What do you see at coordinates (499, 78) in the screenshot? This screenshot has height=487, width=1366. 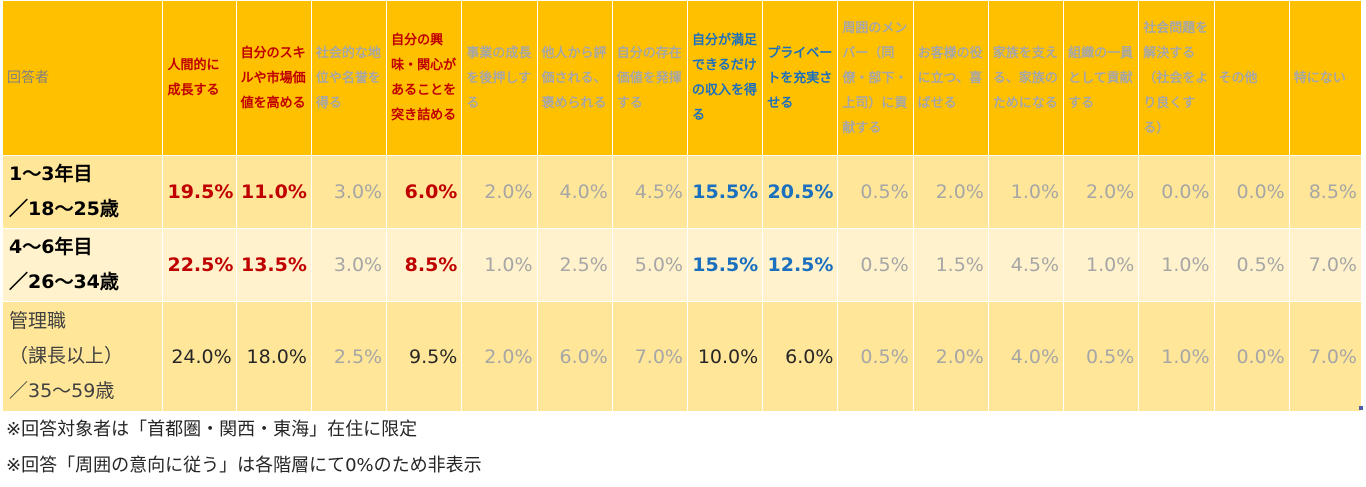 I see `header-col: 事業の成長を後押しする` at bounding box center [499, 78].